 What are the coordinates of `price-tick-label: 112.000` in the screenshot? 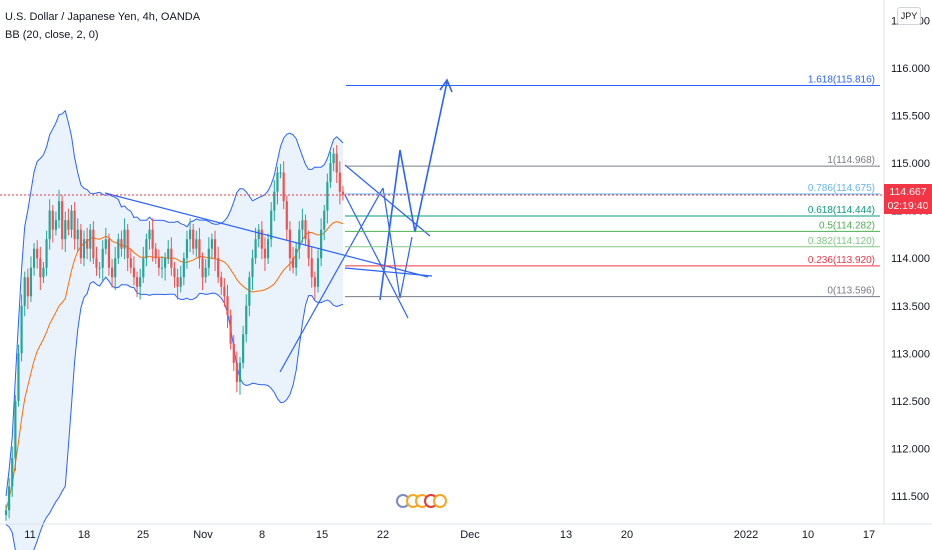 It's located at (910, 449).